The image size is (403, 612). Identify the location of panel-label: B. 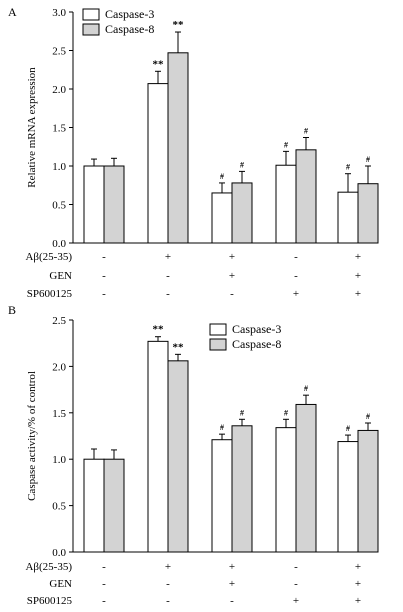
(12, 310).